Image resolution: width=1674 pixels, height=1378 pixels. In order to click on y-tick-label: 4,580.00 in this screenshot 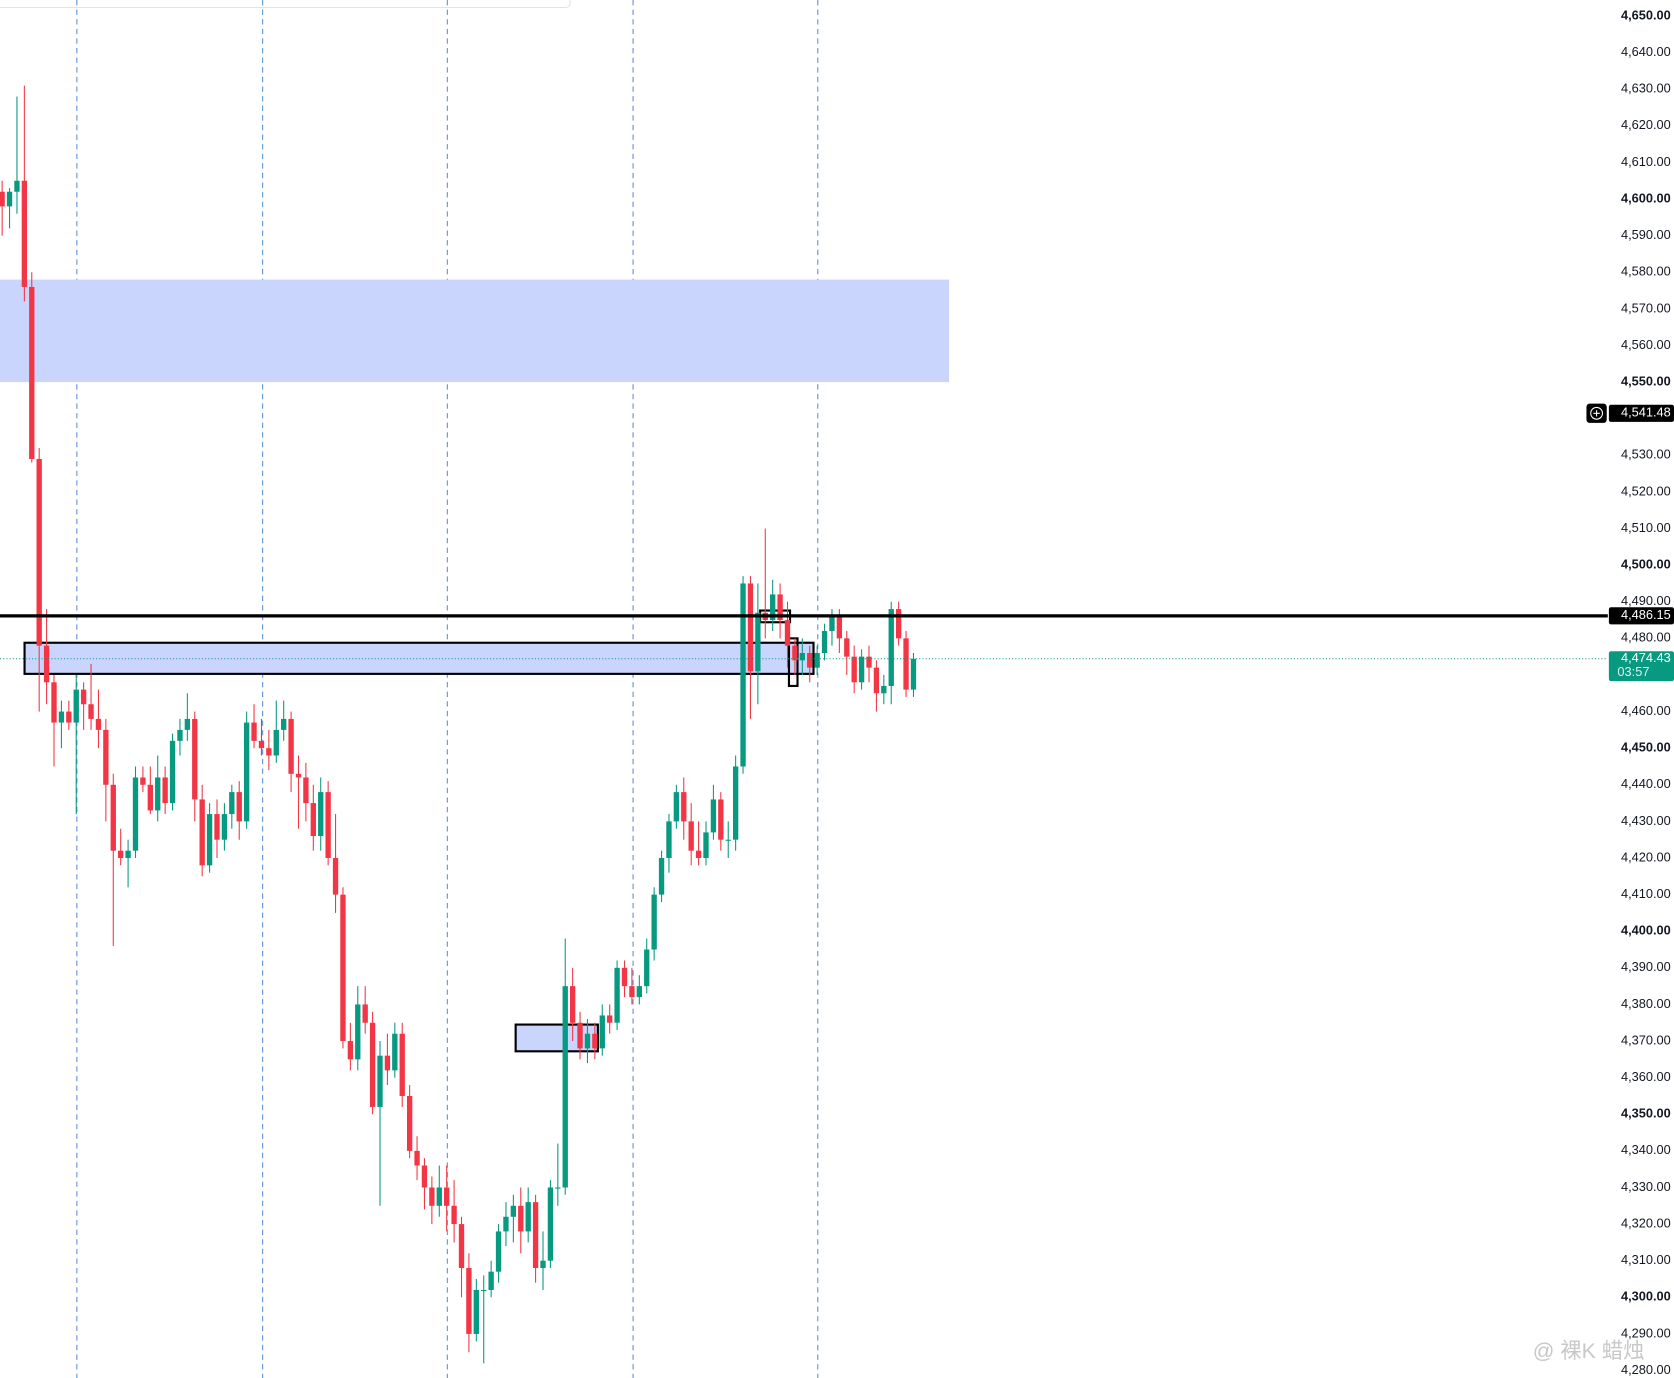, I will do `click(1646, 271)`.